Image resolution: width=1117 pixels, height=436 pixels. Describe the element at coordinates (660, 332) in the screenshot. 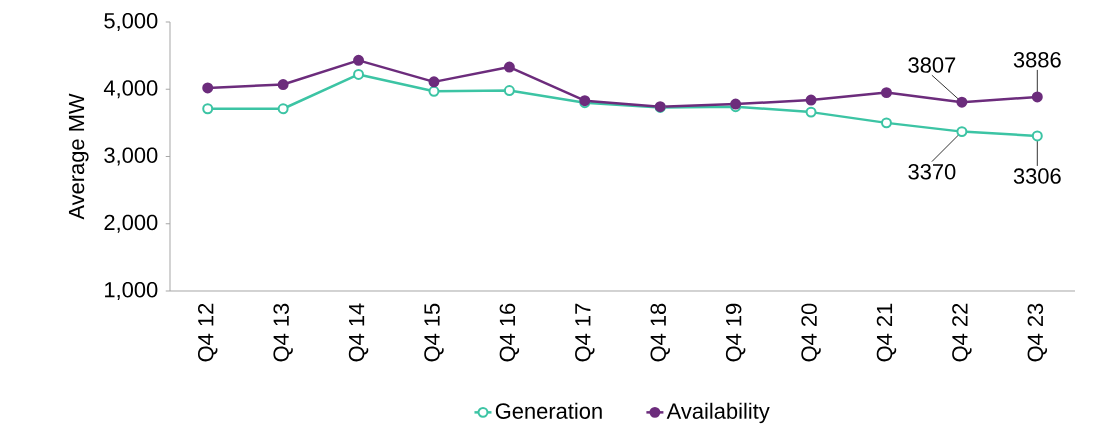

I see `x-tick-label: Q4 18` at that location.